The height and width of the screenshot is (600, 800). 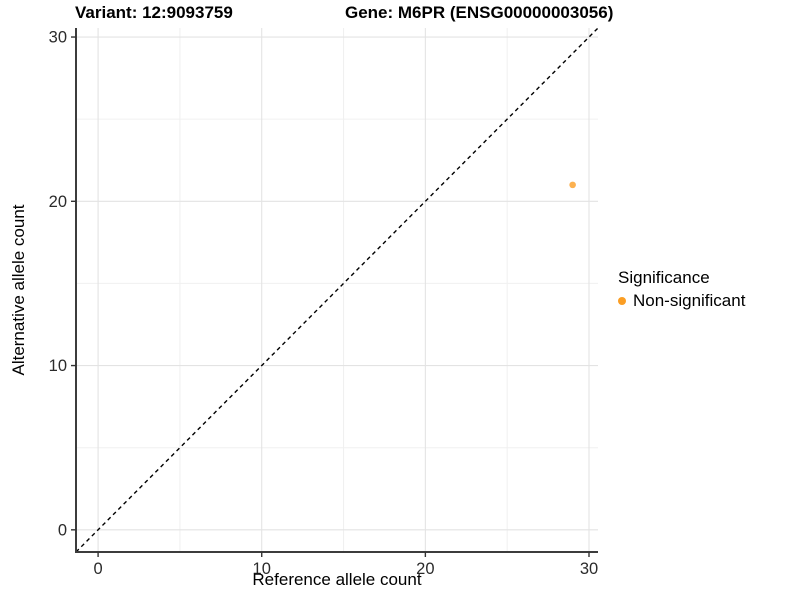 What do you see at coordinates (622, 301) in the screenshot?
I see `legend-swatch-icon` at bounding box center [622, 301].